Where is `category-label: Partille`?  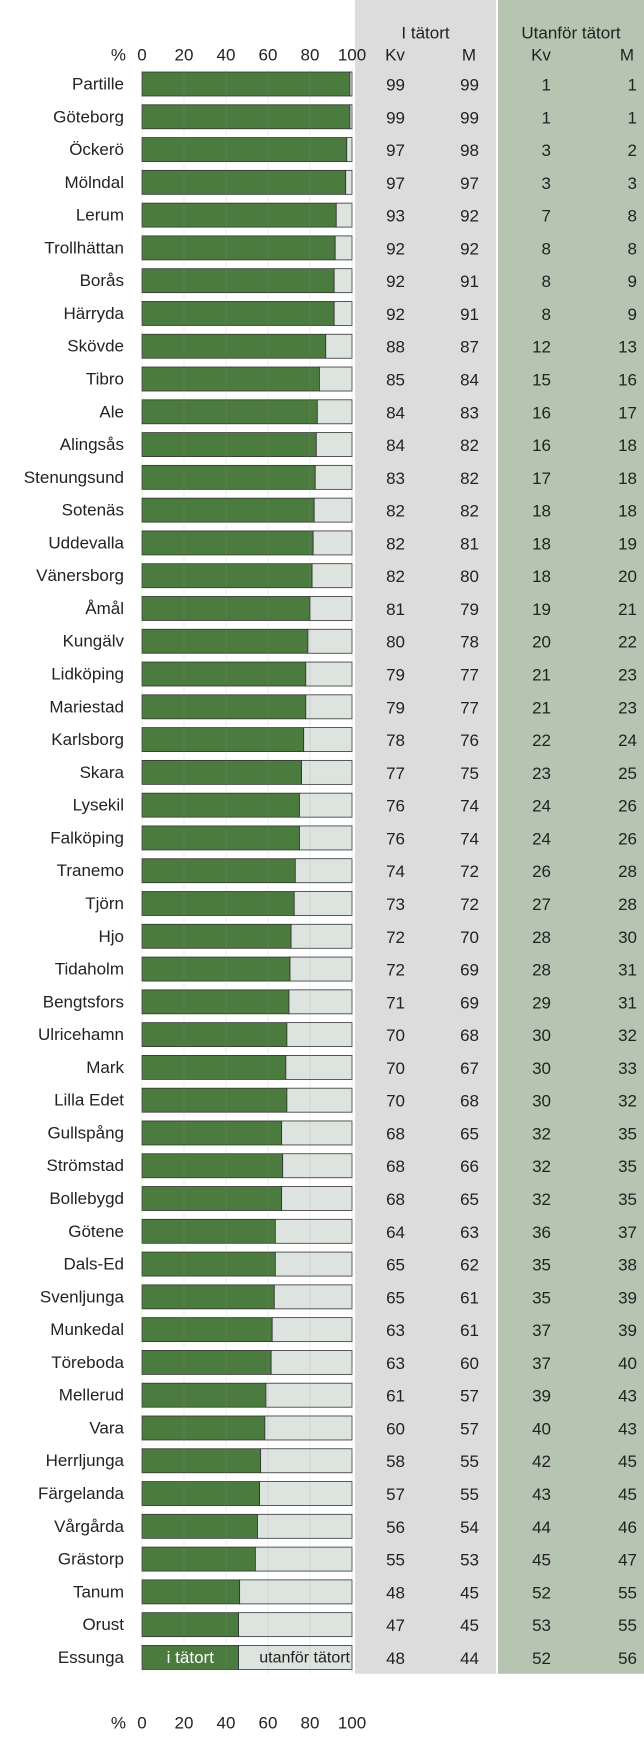 category-label: Partille is located at coordinates (98, 83).